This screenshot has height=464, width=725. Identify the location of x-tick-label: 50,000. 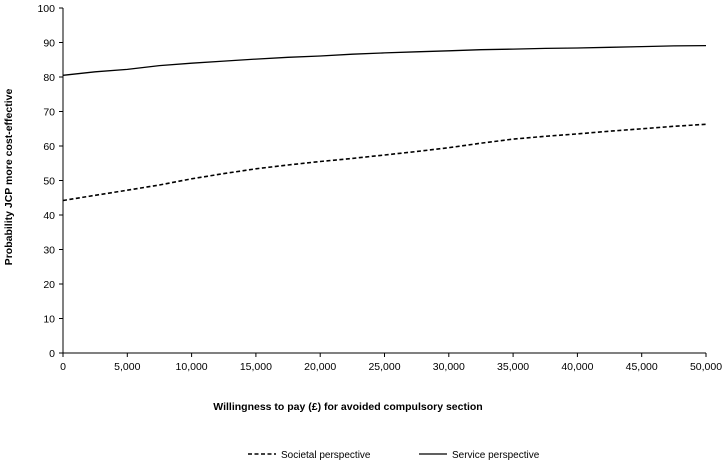
(706, 367).